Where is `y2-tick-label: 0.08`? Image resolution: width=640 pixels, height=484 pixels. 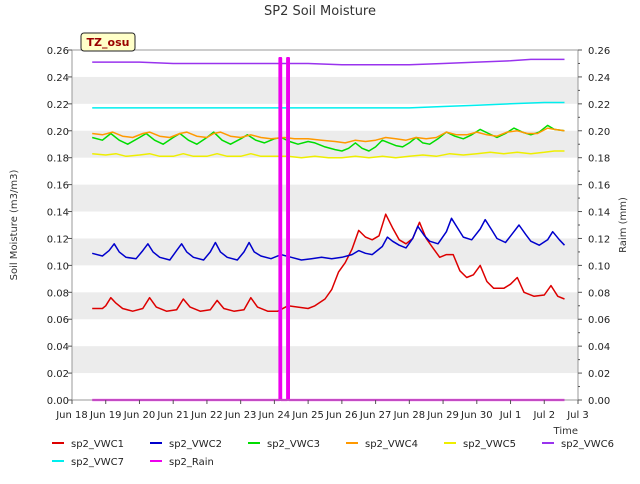
y2-tick-label: 0.08 is located at coordinates (599, 293).